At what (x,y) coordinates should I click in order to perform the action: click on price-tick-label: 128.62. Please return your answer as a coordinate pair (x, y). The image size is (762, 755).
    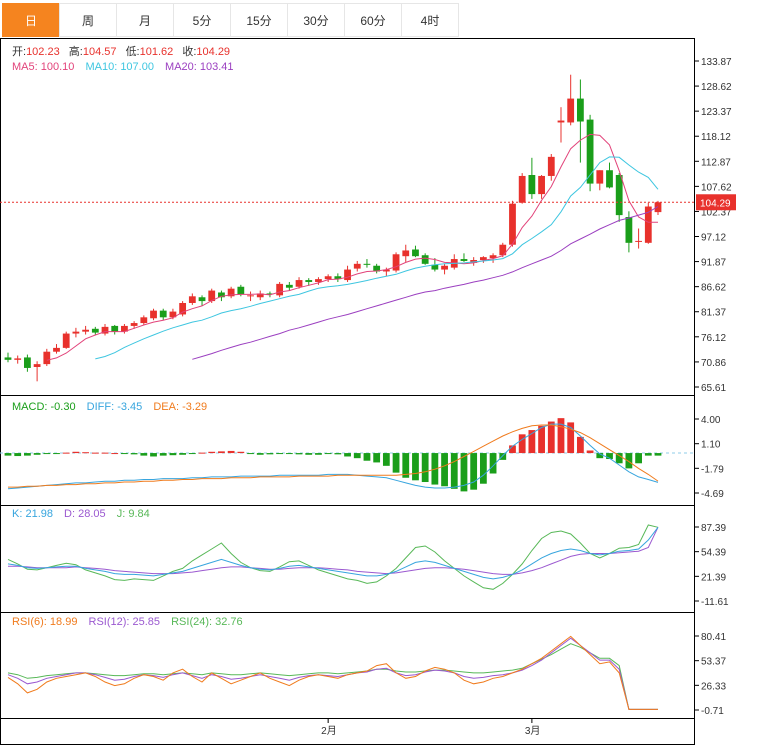
    Looking at the image, I should click on (716, 87).